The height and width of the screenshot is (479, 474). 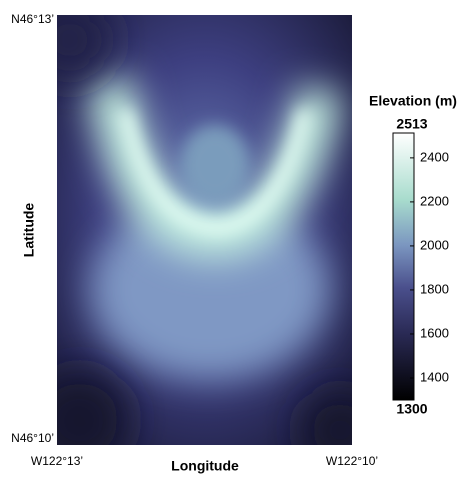 I want to click on colorbar-max-label: 2513, so click(x=411, y=124).